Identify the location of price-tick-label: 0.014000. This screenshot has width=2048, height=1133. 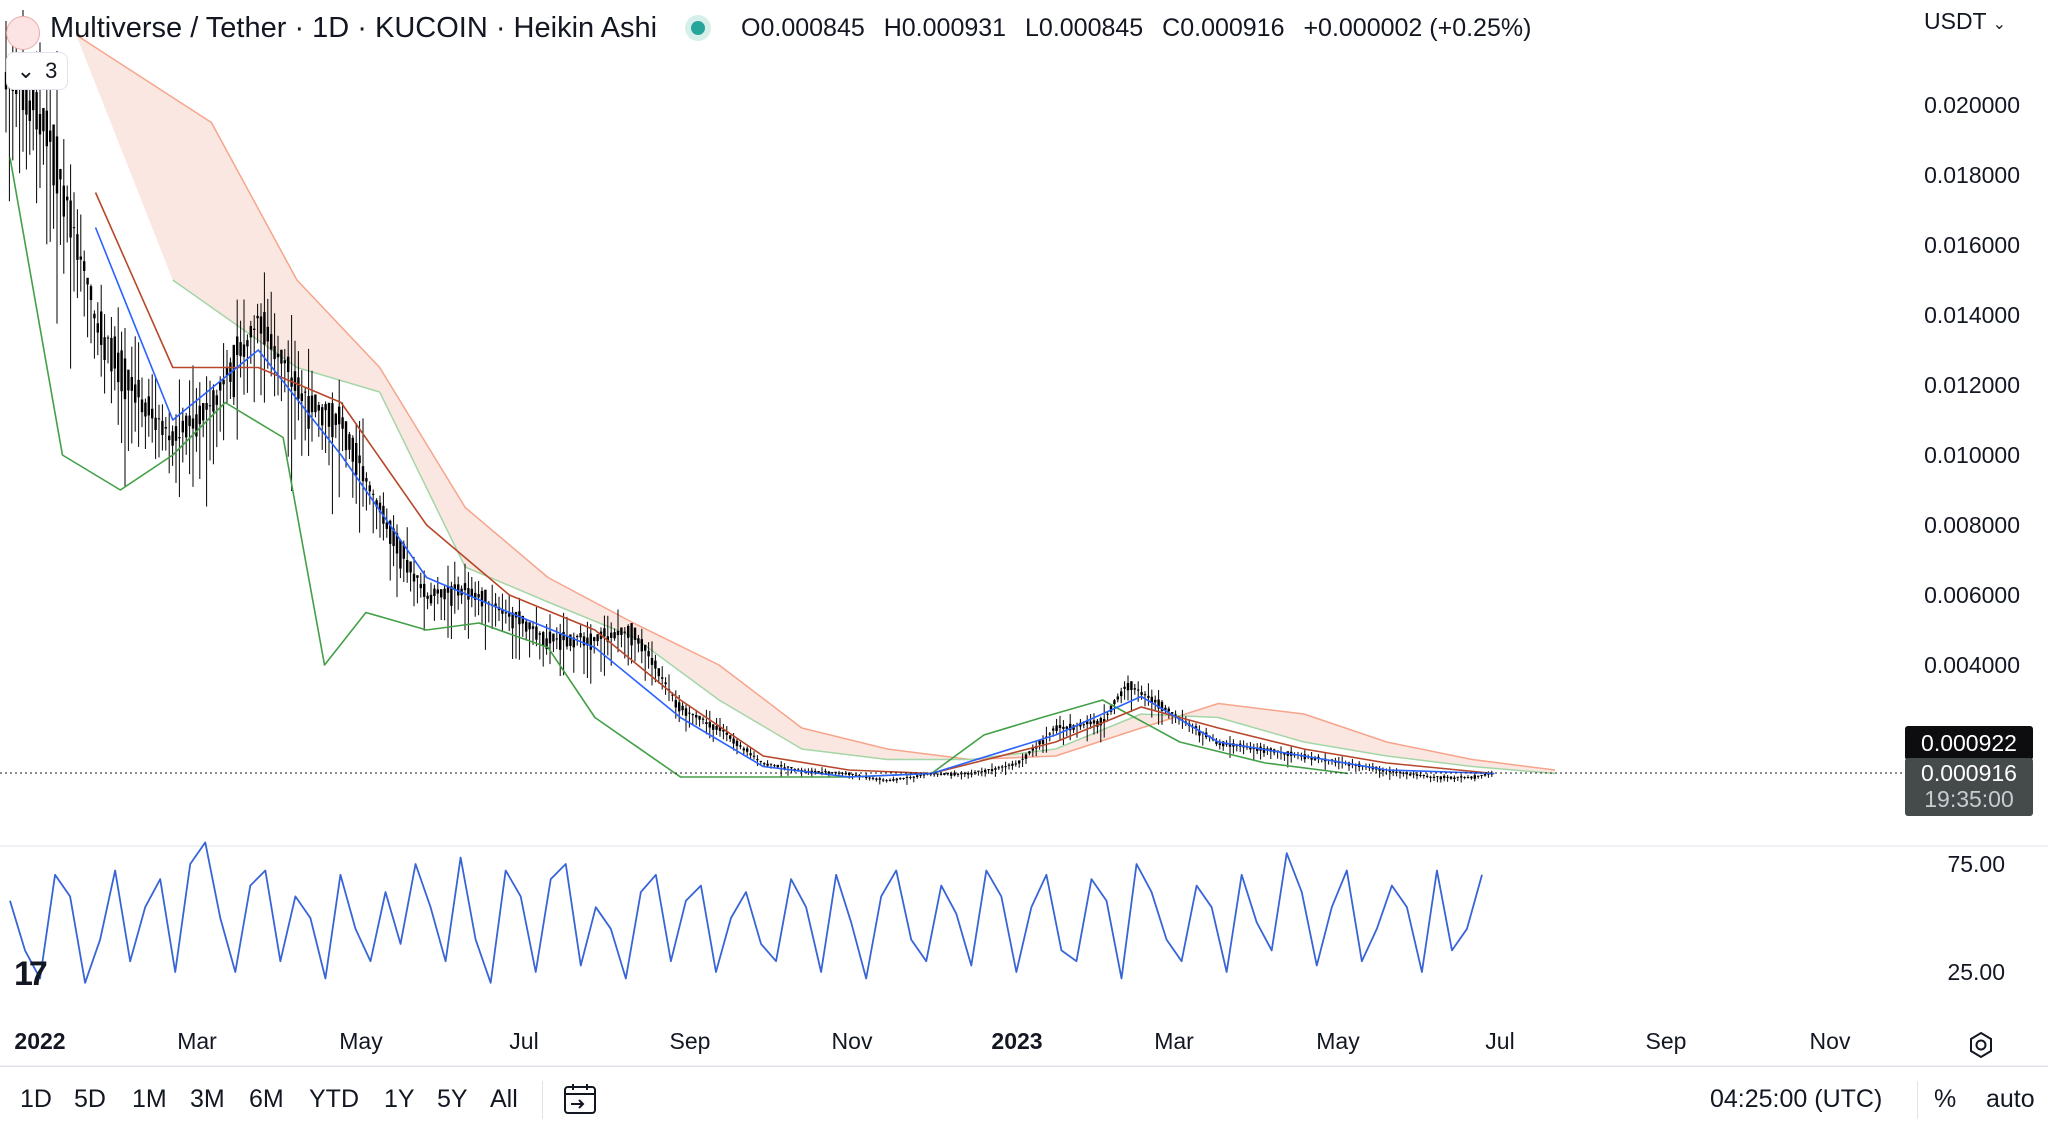
(1972, 315).